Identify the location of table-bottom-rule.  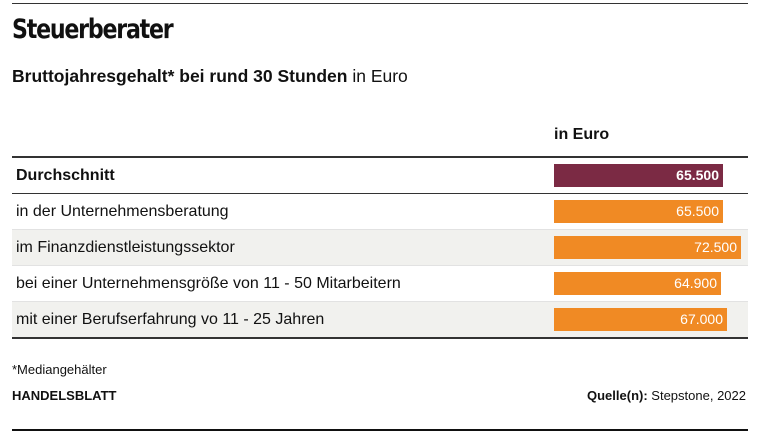
(380, 338).